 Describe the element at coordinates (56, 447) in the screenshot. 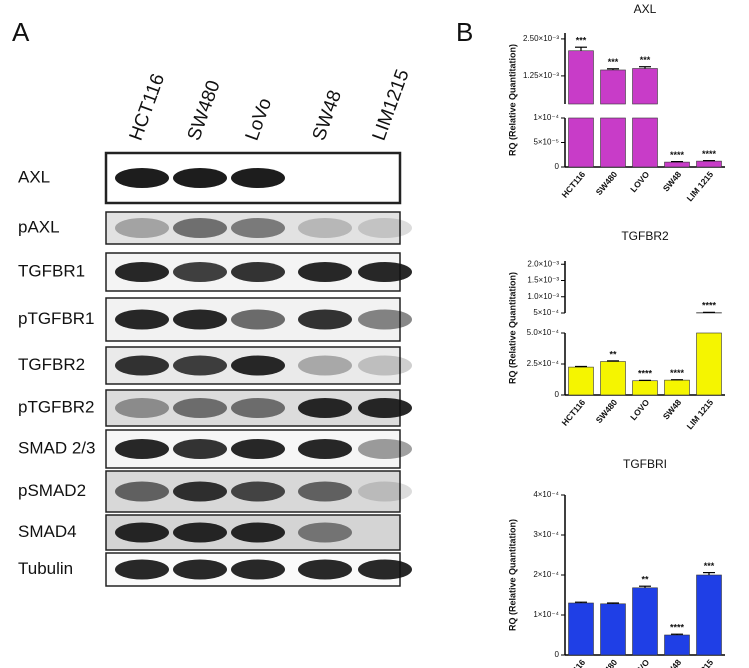

I see `row-label: SMAD 2/3` at that location.